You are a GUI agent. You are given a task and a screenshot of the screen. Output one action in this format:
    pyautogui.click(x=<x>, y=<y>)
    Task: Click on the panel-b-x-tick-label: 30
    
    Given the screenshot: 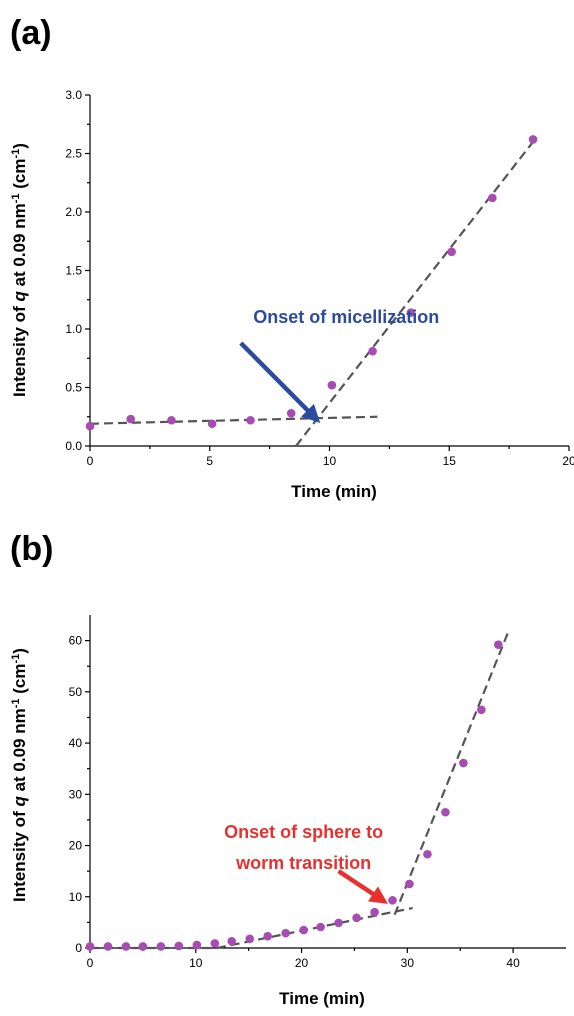 What is the action you would take?
    pyautogui.click(x=408, y=963)
    